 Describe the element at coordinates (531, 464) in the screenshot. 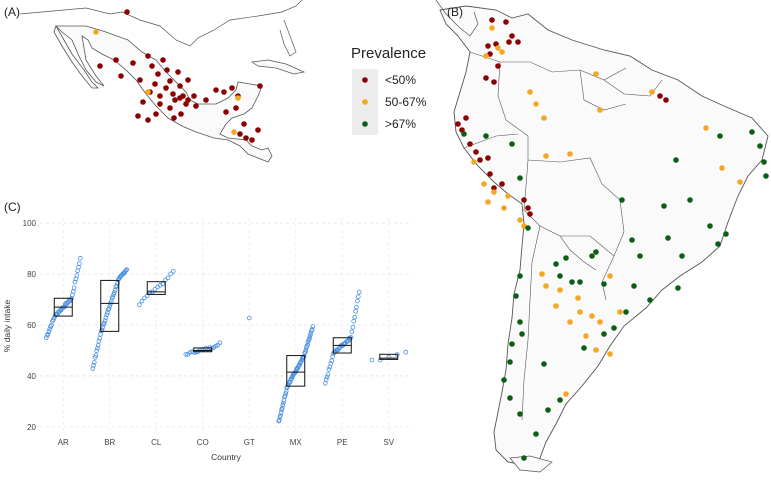

I see `map-b-tierra-del-fuego` at that location.